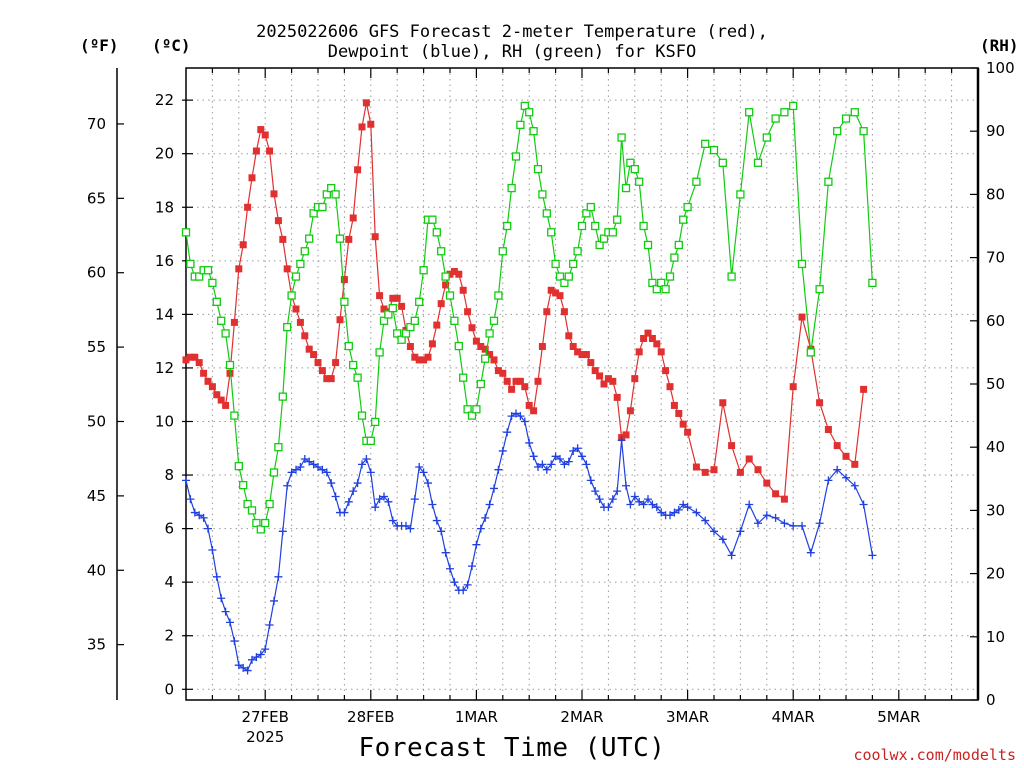 The image size is (1024, 768). Describe the element at coordinates (169, 475) in the screenshot. I see `celsius-tick-label: 8` at that location.